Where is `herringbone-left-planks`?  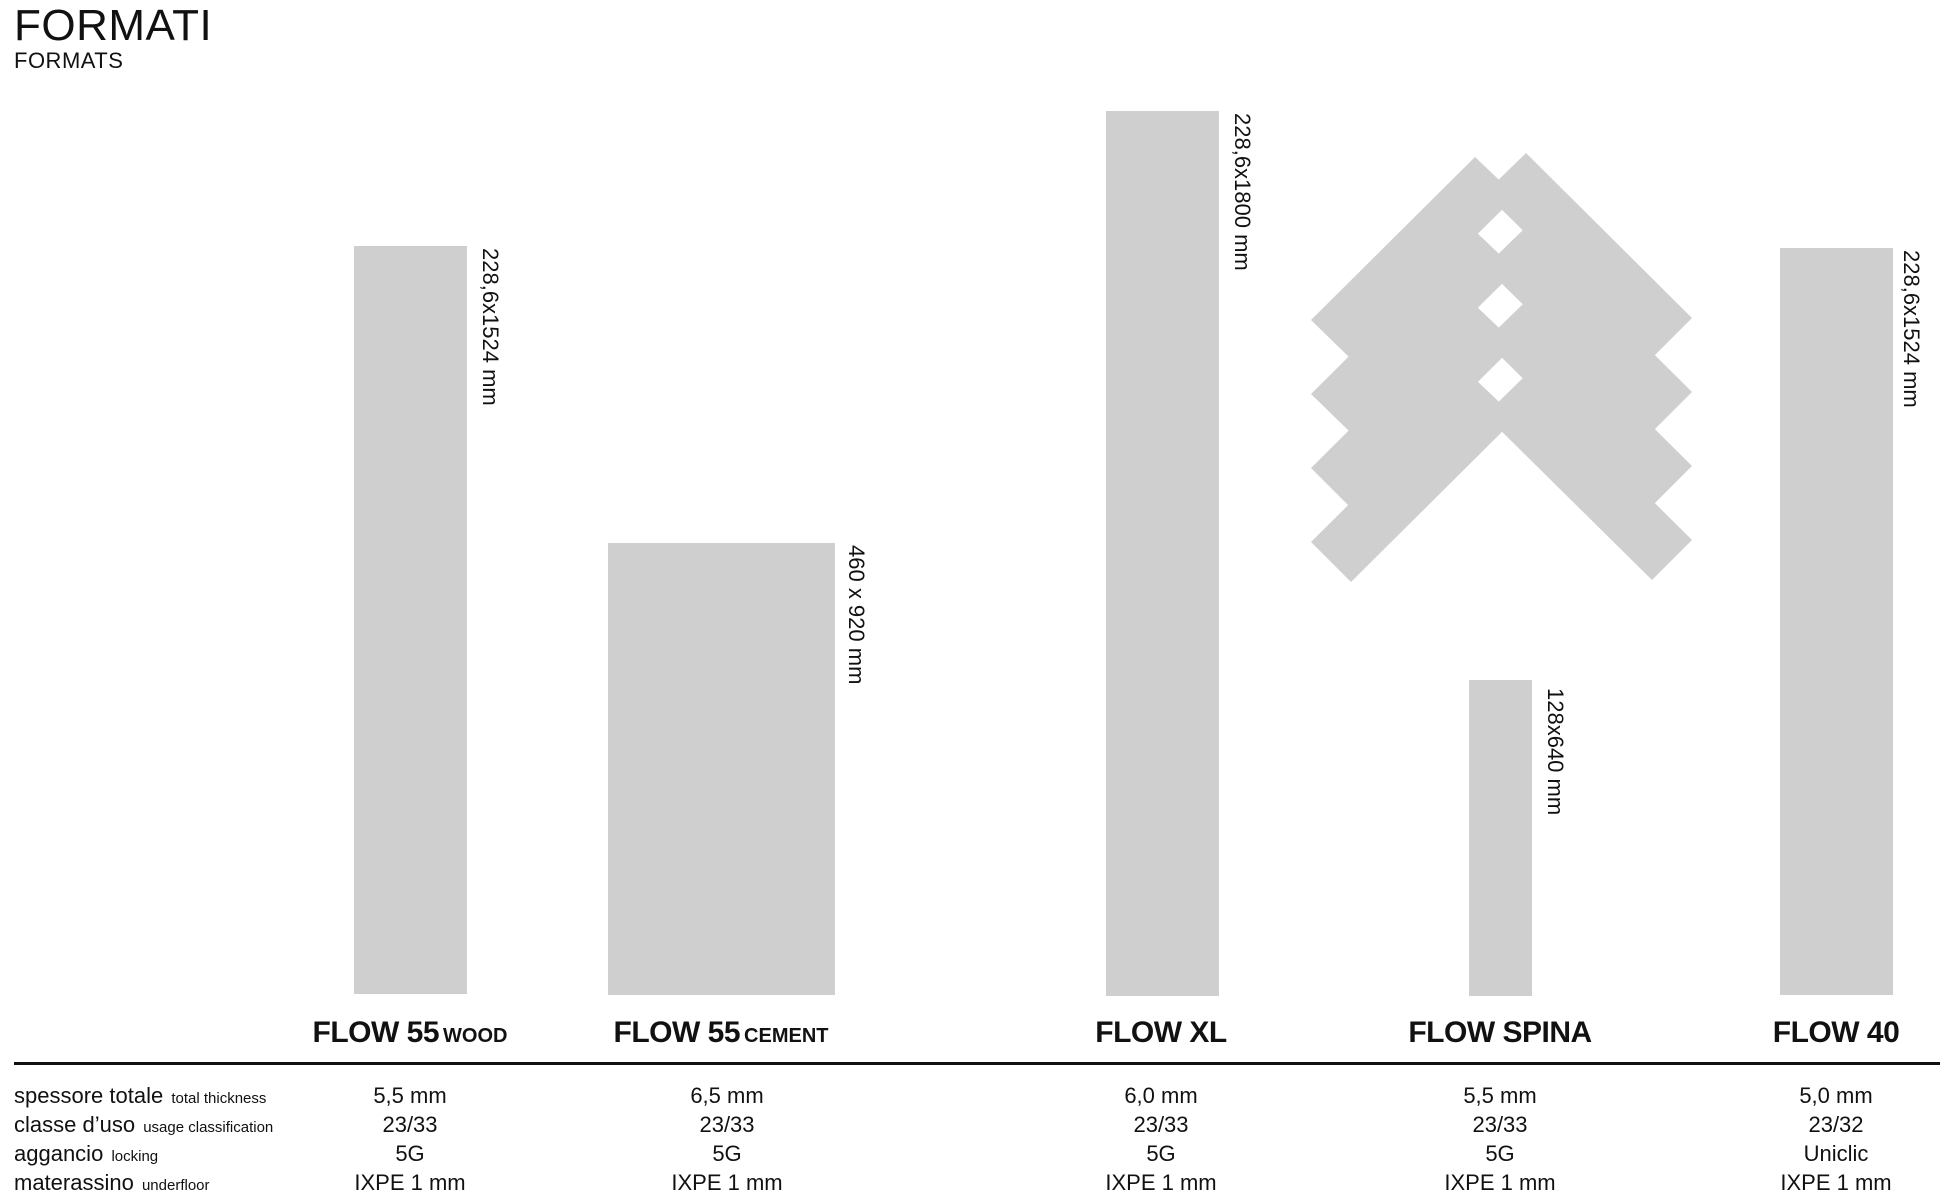 herringbone-left-planks is located at coordinates (1413, 369).